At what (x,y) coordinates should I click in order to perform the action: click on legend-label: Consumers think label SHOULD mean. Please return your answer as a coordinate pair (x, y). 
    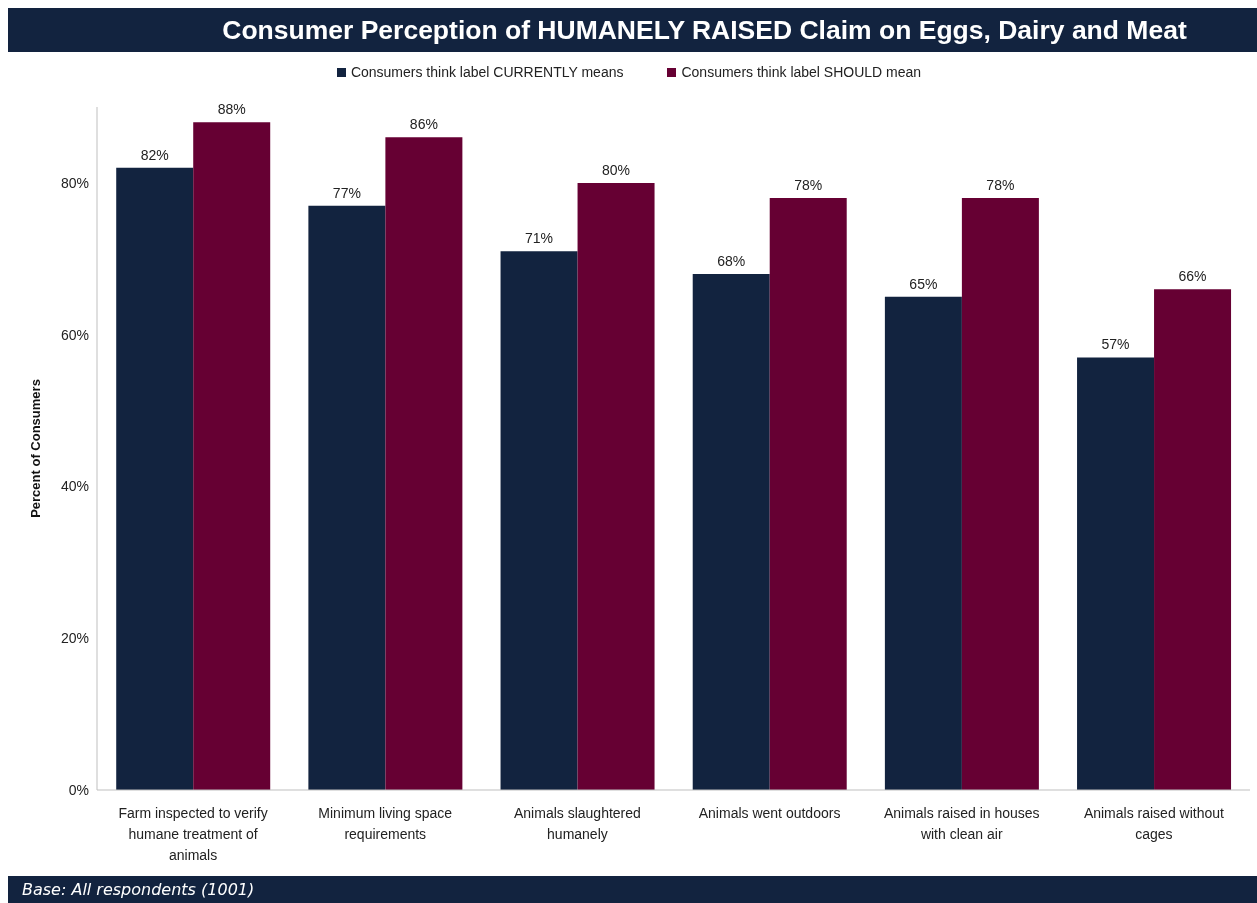
    Looking at the image, I should click on (801, 72).